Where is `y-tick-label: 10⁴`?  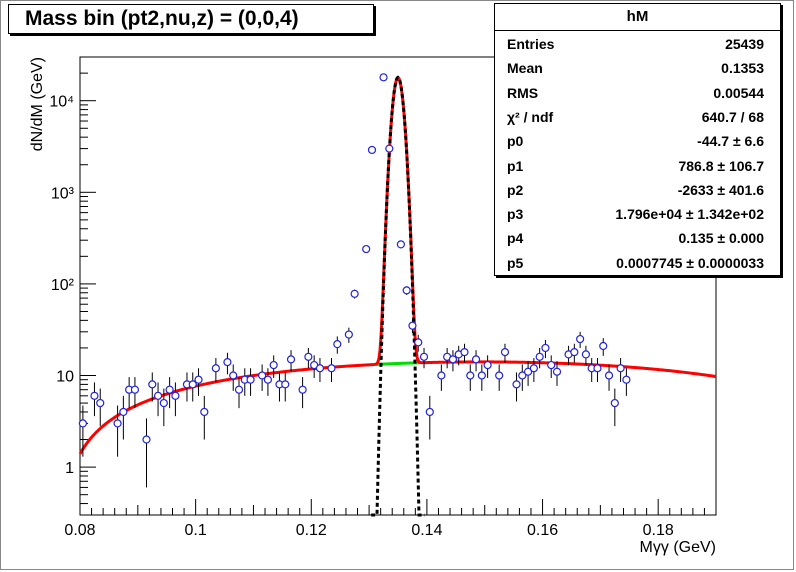 y-tick-label: 10⁴ is located at coordinates (61, 102).